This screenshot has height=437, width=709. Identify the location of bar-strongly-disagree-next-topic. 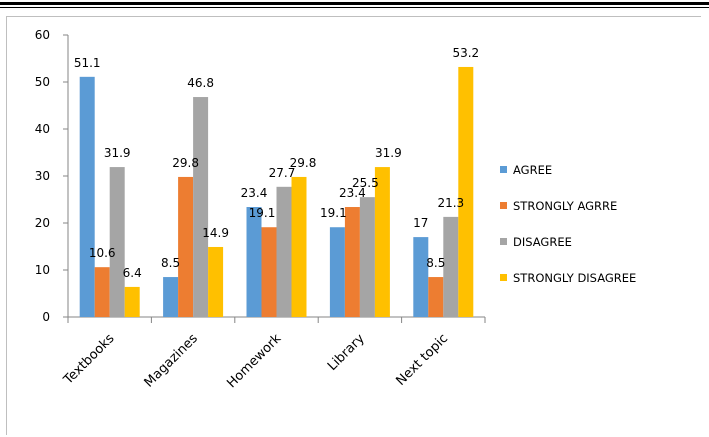
(466, 192).